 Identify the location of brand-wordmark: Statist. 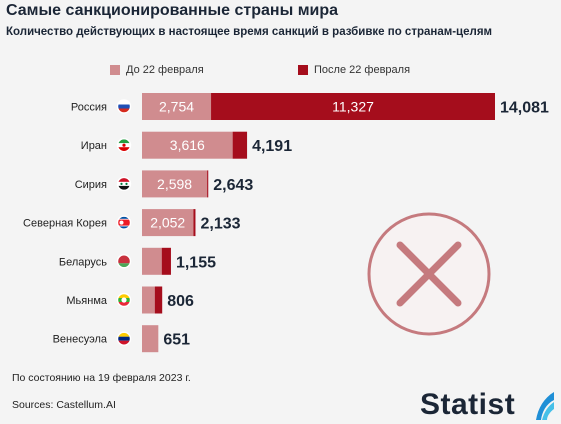
(468, 404).